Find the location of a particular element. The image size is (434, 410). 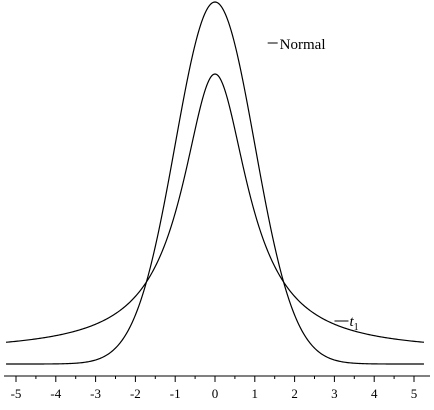

legend-t1-label: t1 is located at coordinates (353, 323).